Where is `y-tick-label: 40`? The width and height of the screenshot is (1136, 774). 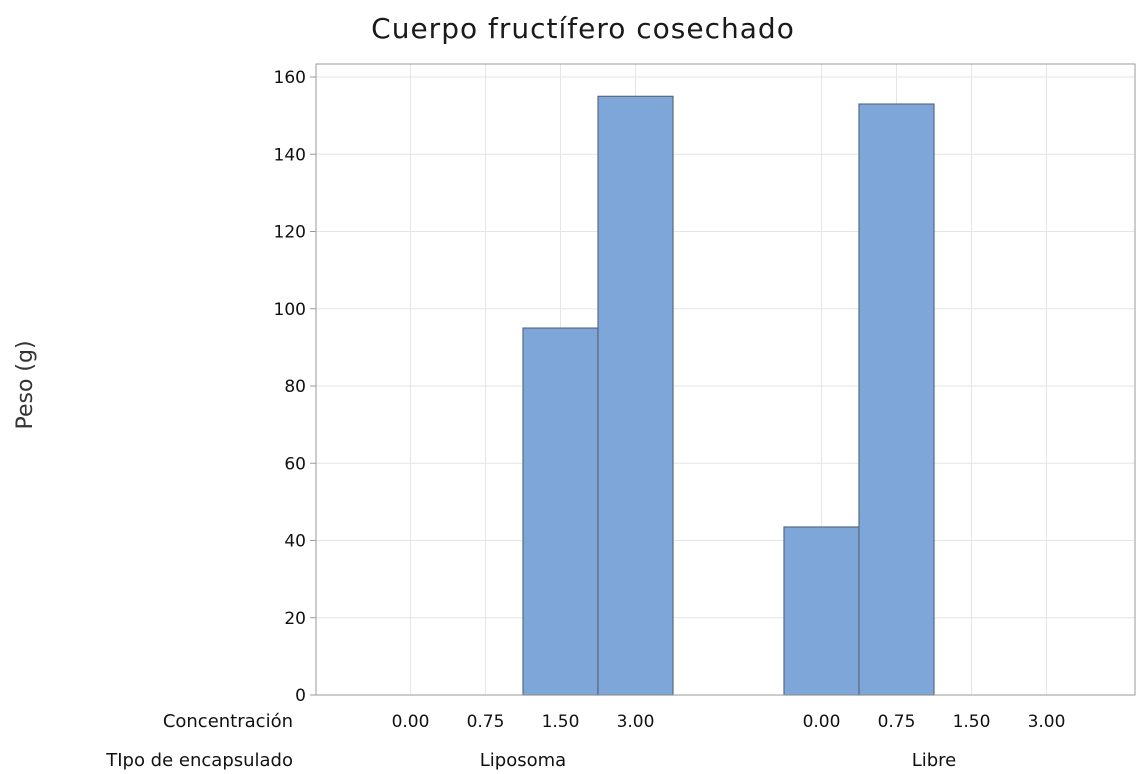
y-tick-label: 40 is located at coordinates (295, 542).